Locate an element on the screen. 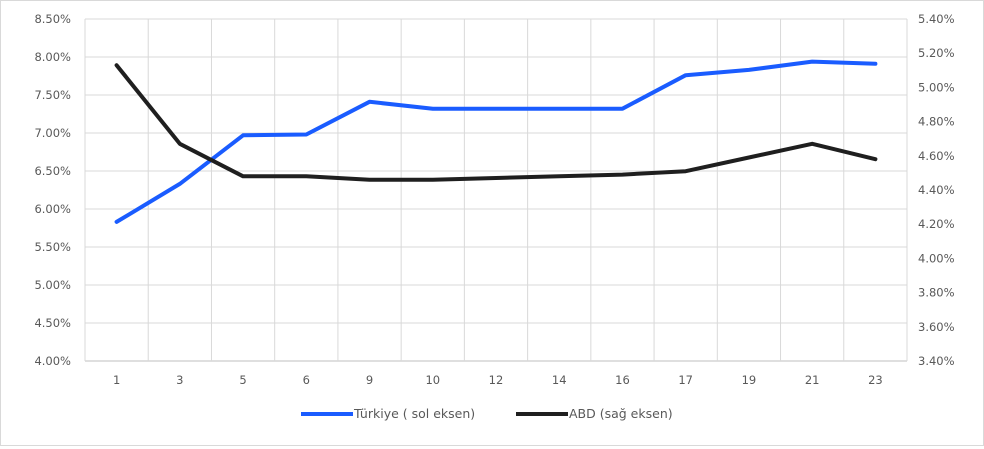 The image size is (984, 449). legend-label-2: ABD (sağ eksen) is located at coordinates (621, 413).